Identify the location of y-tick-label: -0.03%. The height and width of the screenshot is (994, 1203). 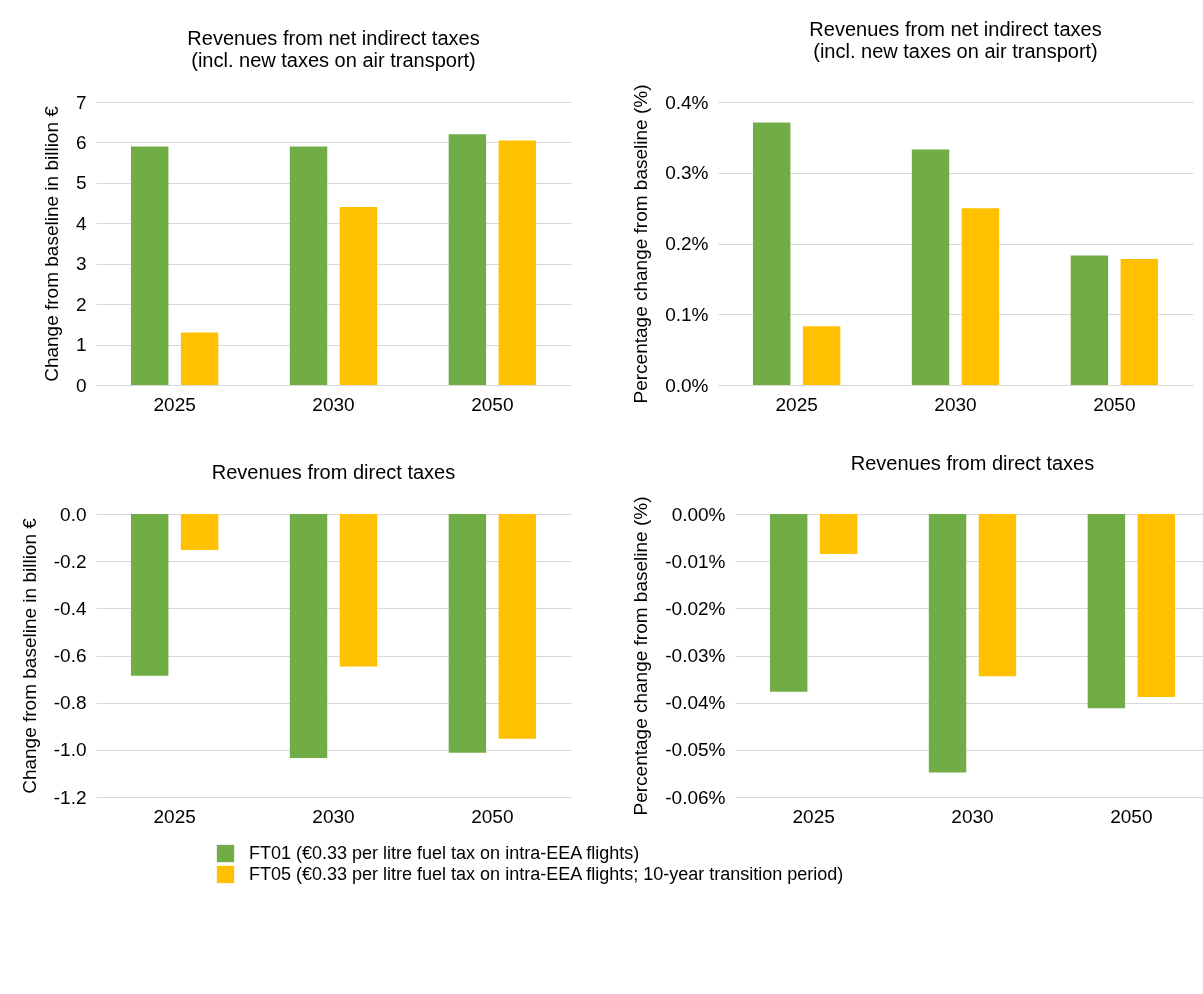
(695, 655).